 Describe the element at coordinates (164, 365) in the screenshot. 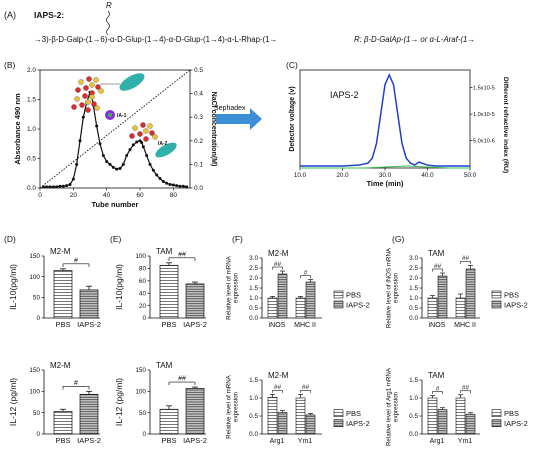

I see `panel-subtitle: TAM` at that location.